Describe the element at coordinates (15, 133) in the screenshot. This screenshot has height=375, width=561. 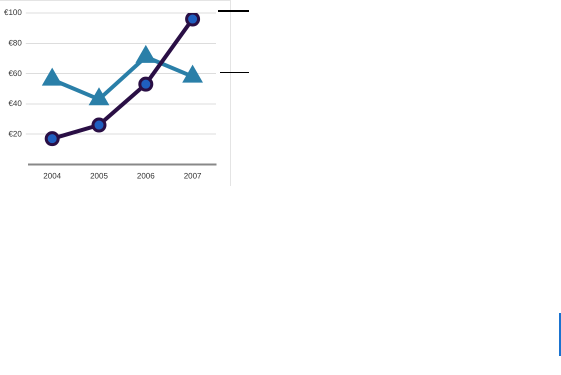
I see `y-tick-label: €20` at that location.